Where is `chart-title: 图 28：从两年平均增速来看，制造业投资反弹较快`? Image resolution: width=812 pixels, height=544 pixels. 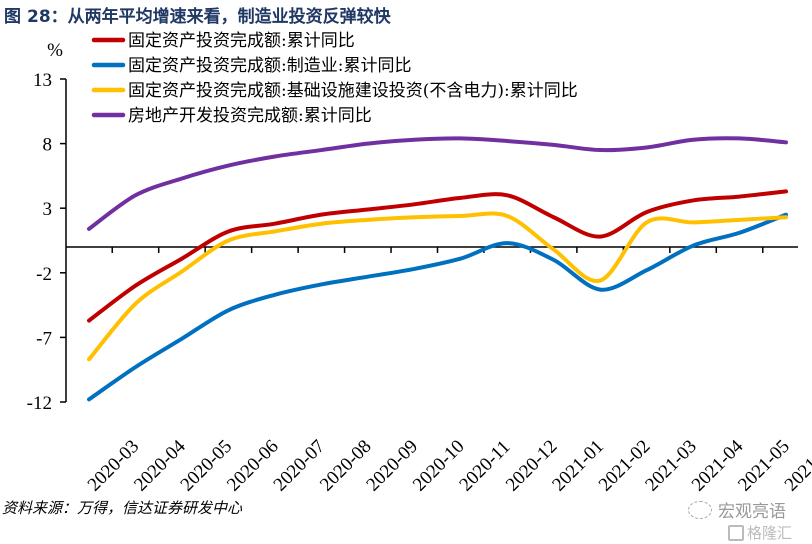
chart-title: 图 28：从两年平均增速来看，制造业投资反弹较快 is located at coordinates (197, 14).